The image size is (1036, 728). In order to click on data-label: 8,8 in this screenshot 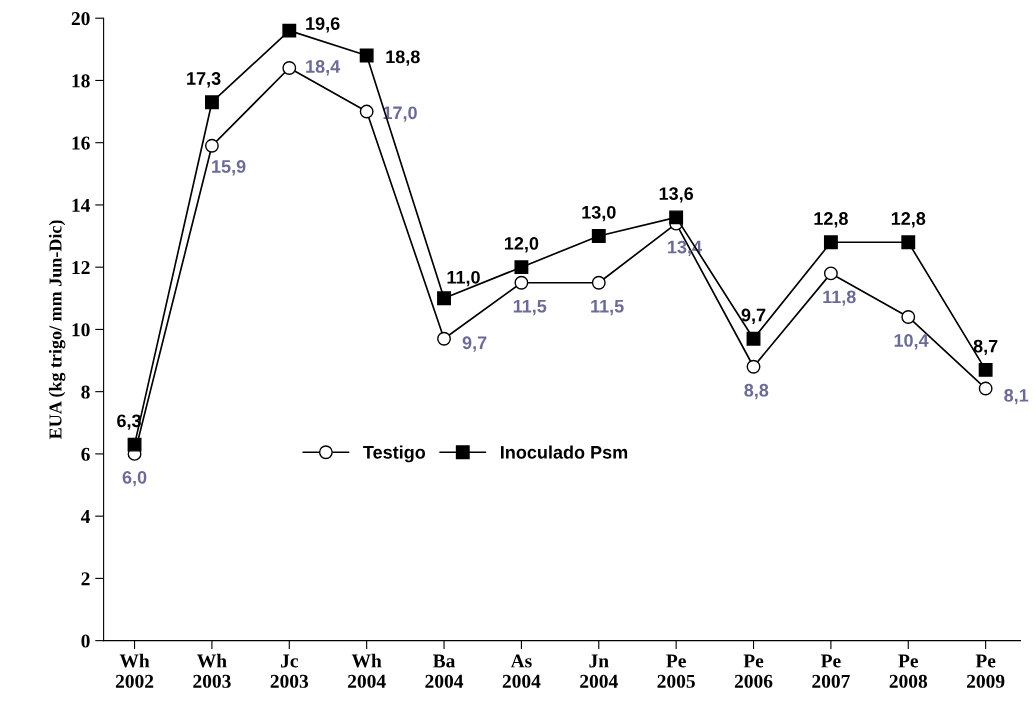, I will do `click(756, 391)`.